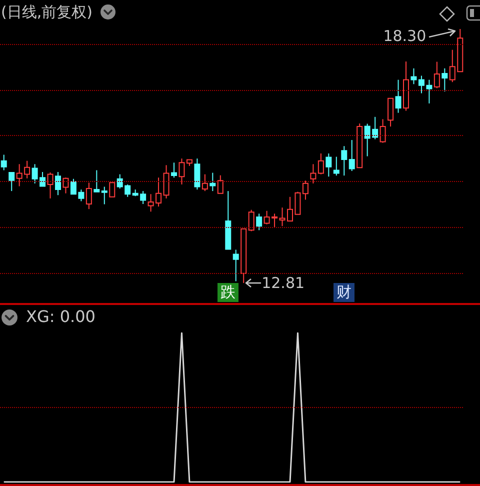 The width and height of the screenshot is (480, 486). I want to click on chart-title: (日线,前复权), so click(46, 12).